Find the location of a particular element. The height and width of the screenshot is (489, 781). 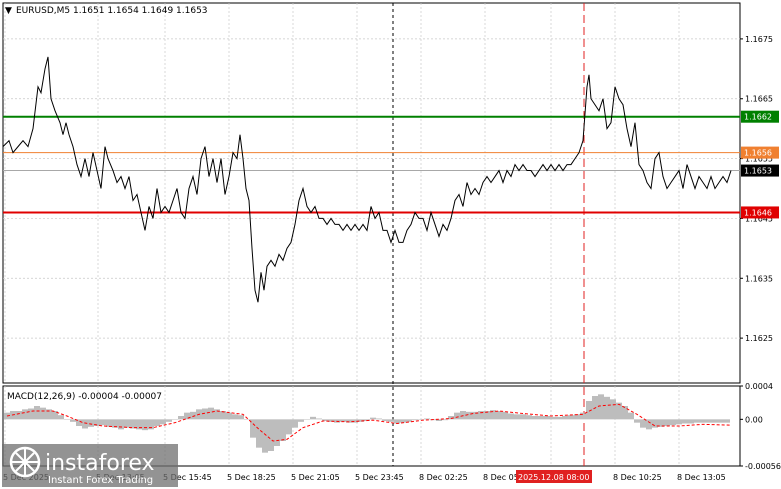

level-badge-label-red: 1.1646 is located at coordinates (758, 212).